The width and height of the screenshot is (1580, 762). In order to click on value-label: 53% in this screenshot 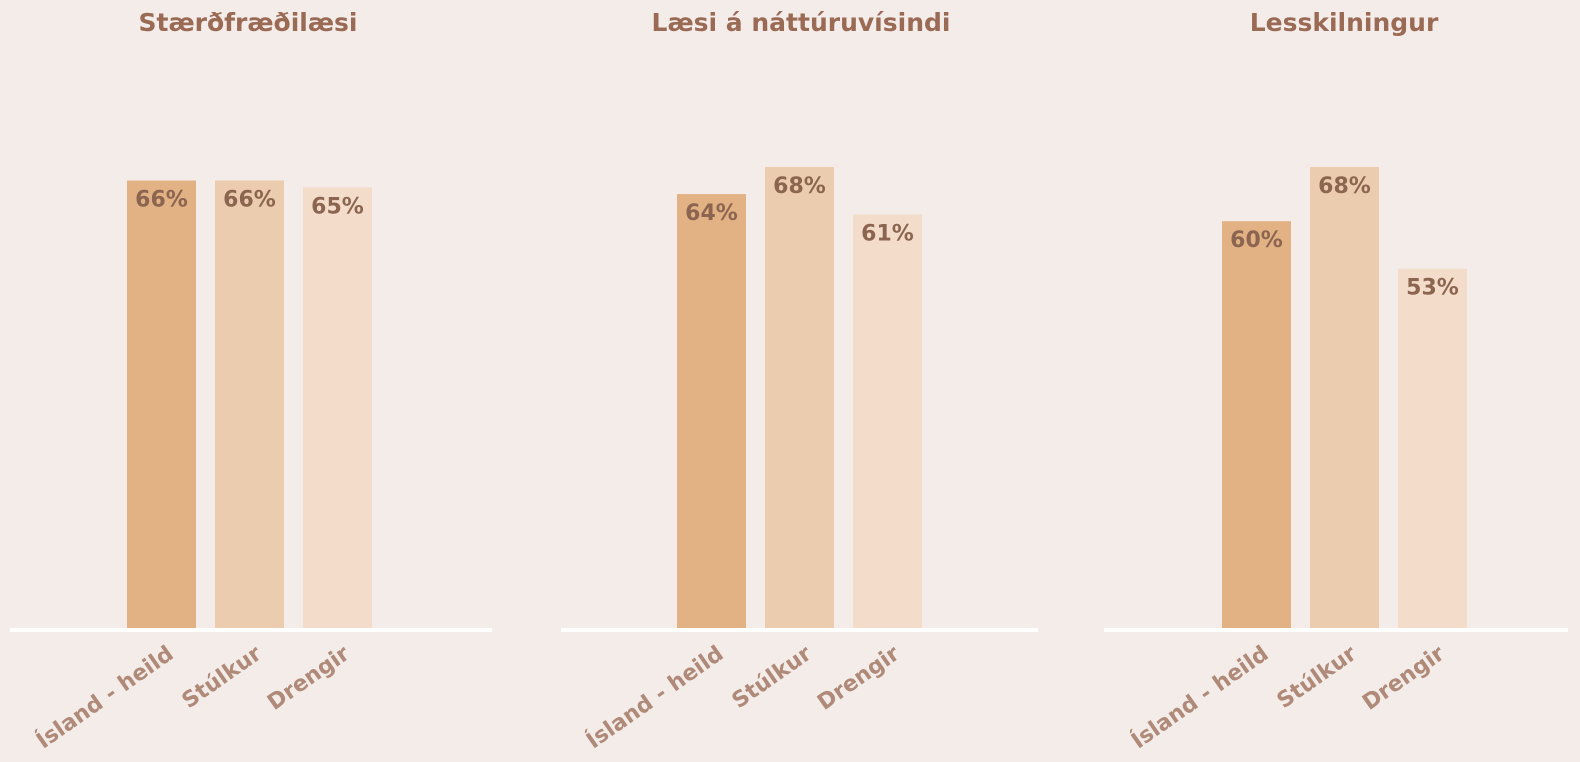, I will do `click(1432, 288)`.